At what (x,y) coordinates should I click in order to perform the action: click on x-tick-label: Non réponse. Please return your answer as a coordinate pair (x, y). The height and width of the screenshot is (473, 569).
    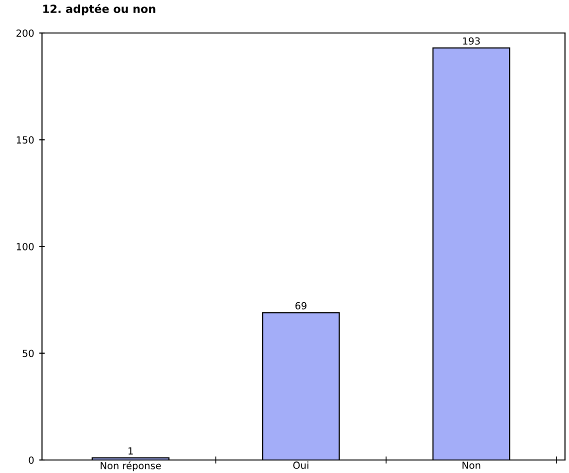
    Looking at the image, I should click on (130, 466).